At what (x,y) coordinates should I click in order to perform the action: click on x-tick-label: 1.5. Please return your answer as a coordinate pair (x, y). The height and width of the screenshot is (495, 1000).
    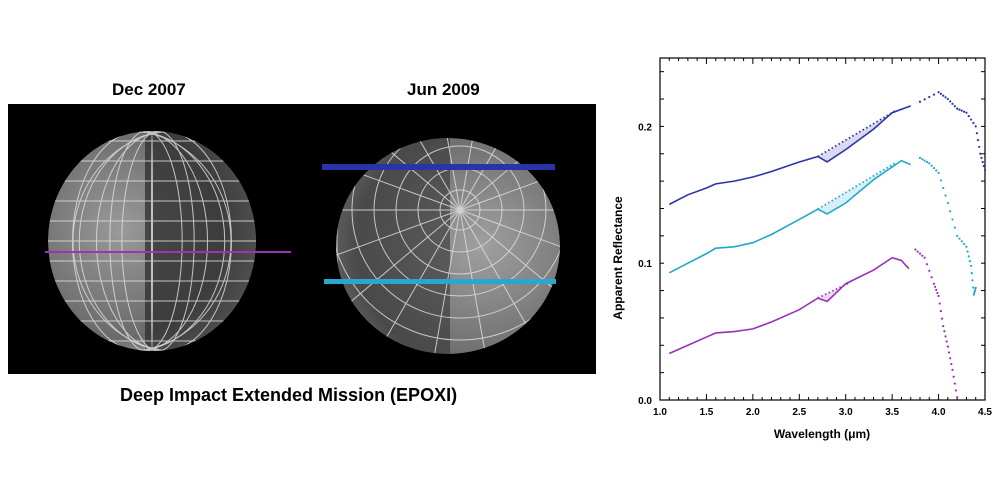
    Looking at the image, I should click on (706, 412).